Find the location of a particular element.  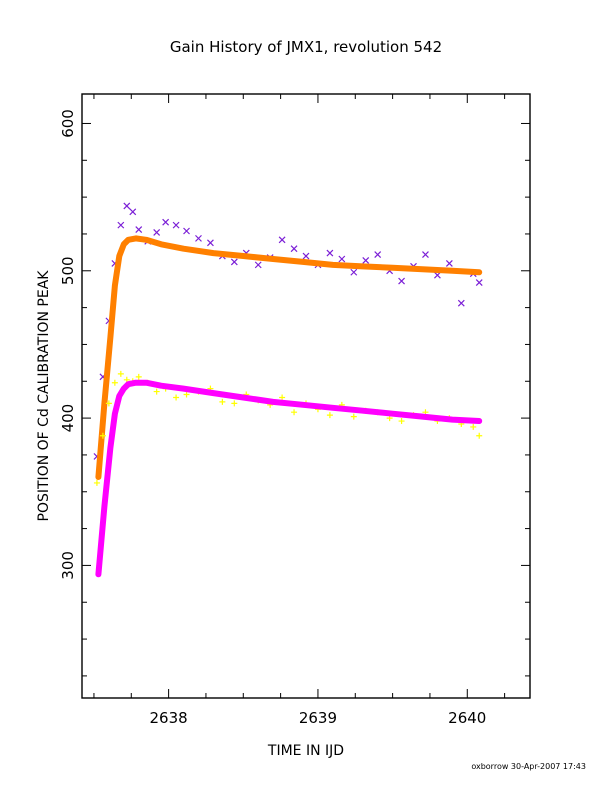

y-axis-label: POSITION OF Cd CALIBRATION PEAK is located at coordinates (44, 396).